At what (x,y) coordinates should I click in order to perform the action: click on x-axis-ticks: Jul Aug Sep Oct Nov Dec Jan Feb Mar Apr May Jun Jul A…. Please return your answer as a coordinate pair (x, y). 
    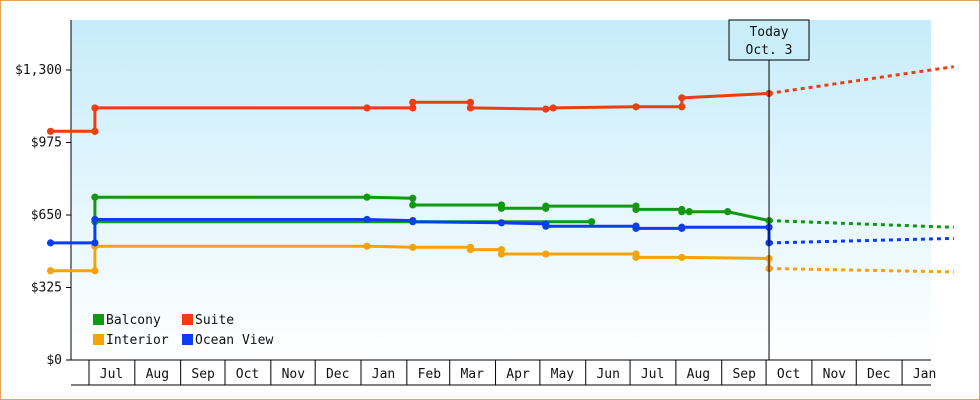
    Looking at the image, I should click on (512, 372).